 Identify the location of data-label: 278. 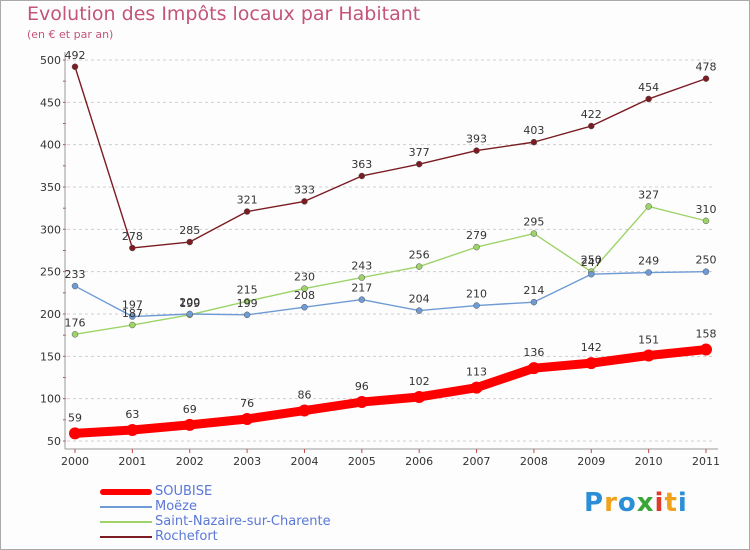
(132, 236).